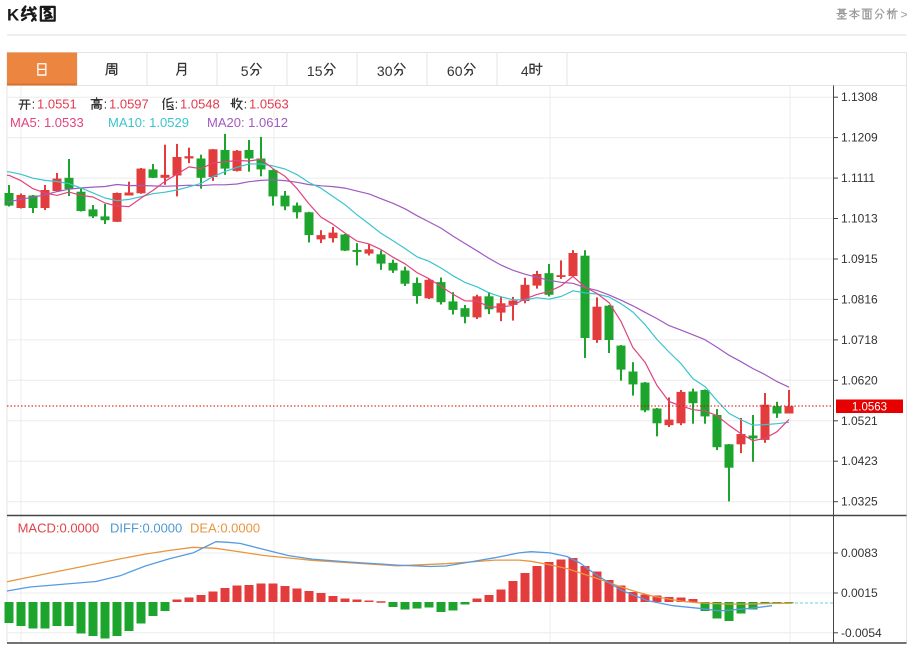 The width and height of the screenshot is (913, 648). I want to click on svg-text: 1.1308, so click(859, 97).